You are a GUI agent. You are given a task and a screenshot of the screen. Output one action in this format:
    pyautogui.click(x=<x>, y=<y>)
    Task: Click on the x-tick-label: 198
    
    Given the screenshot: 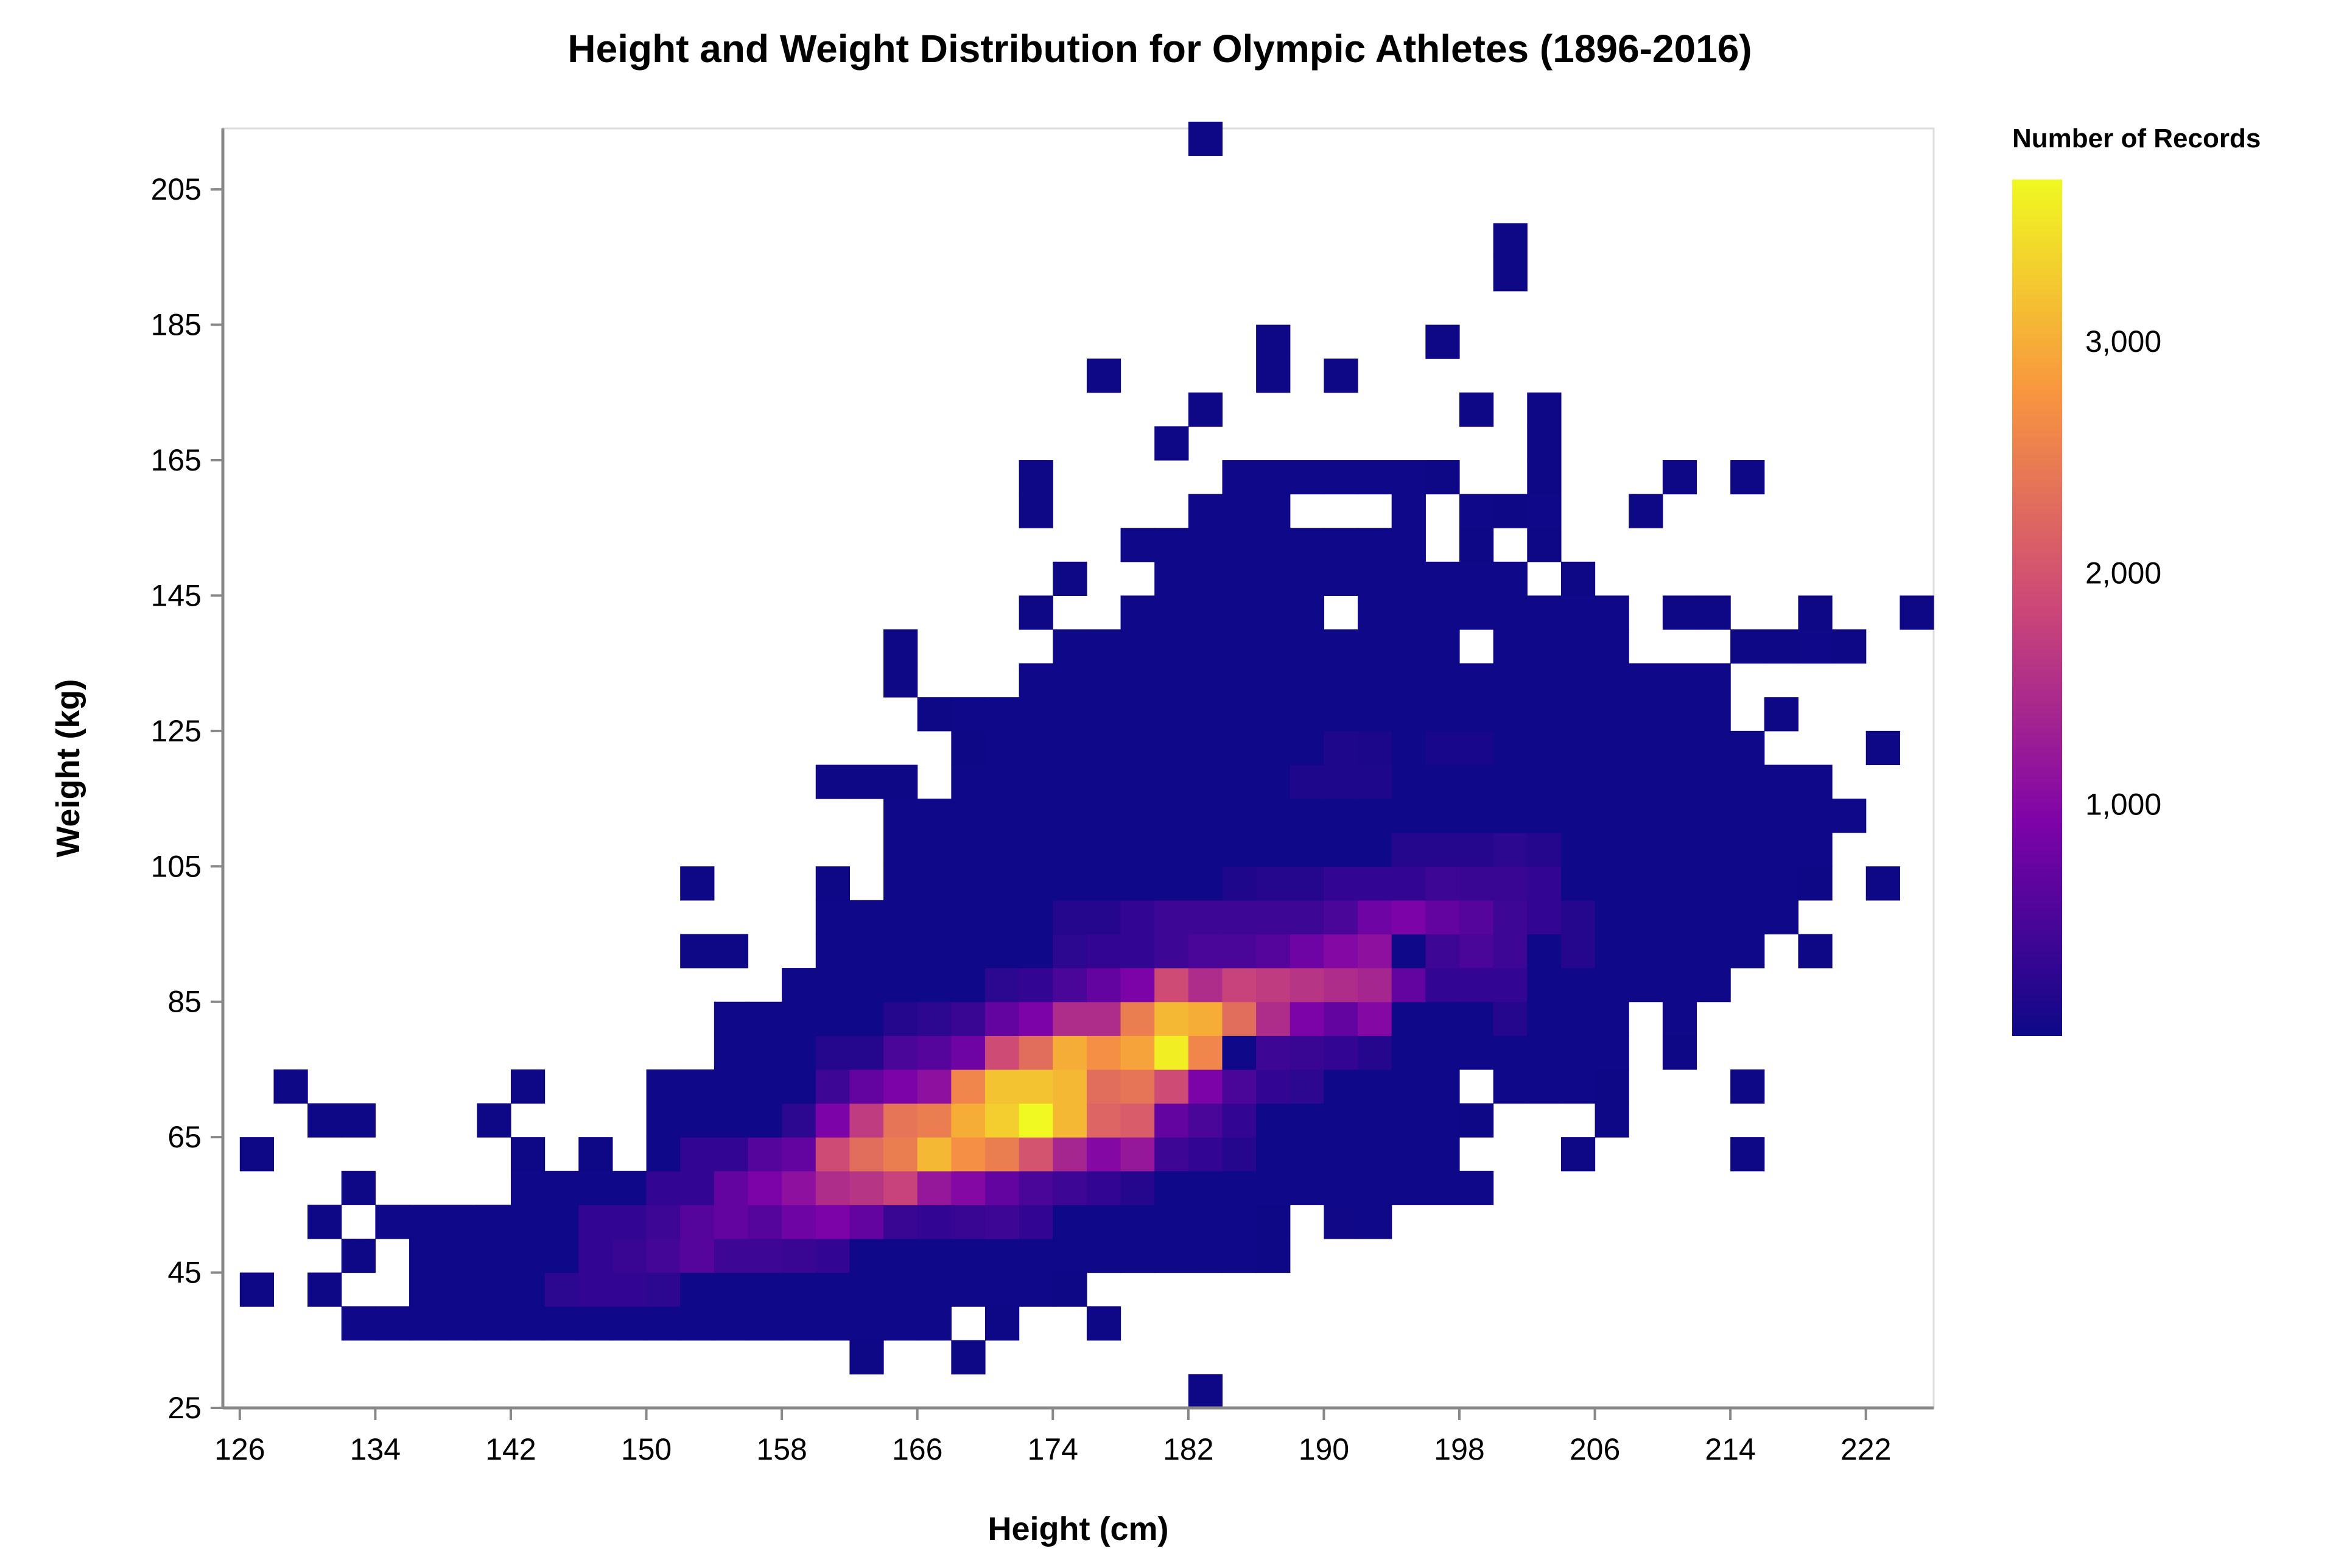 What is the action you would take?
    pyautogui.click(x=1459, y=1449)
    